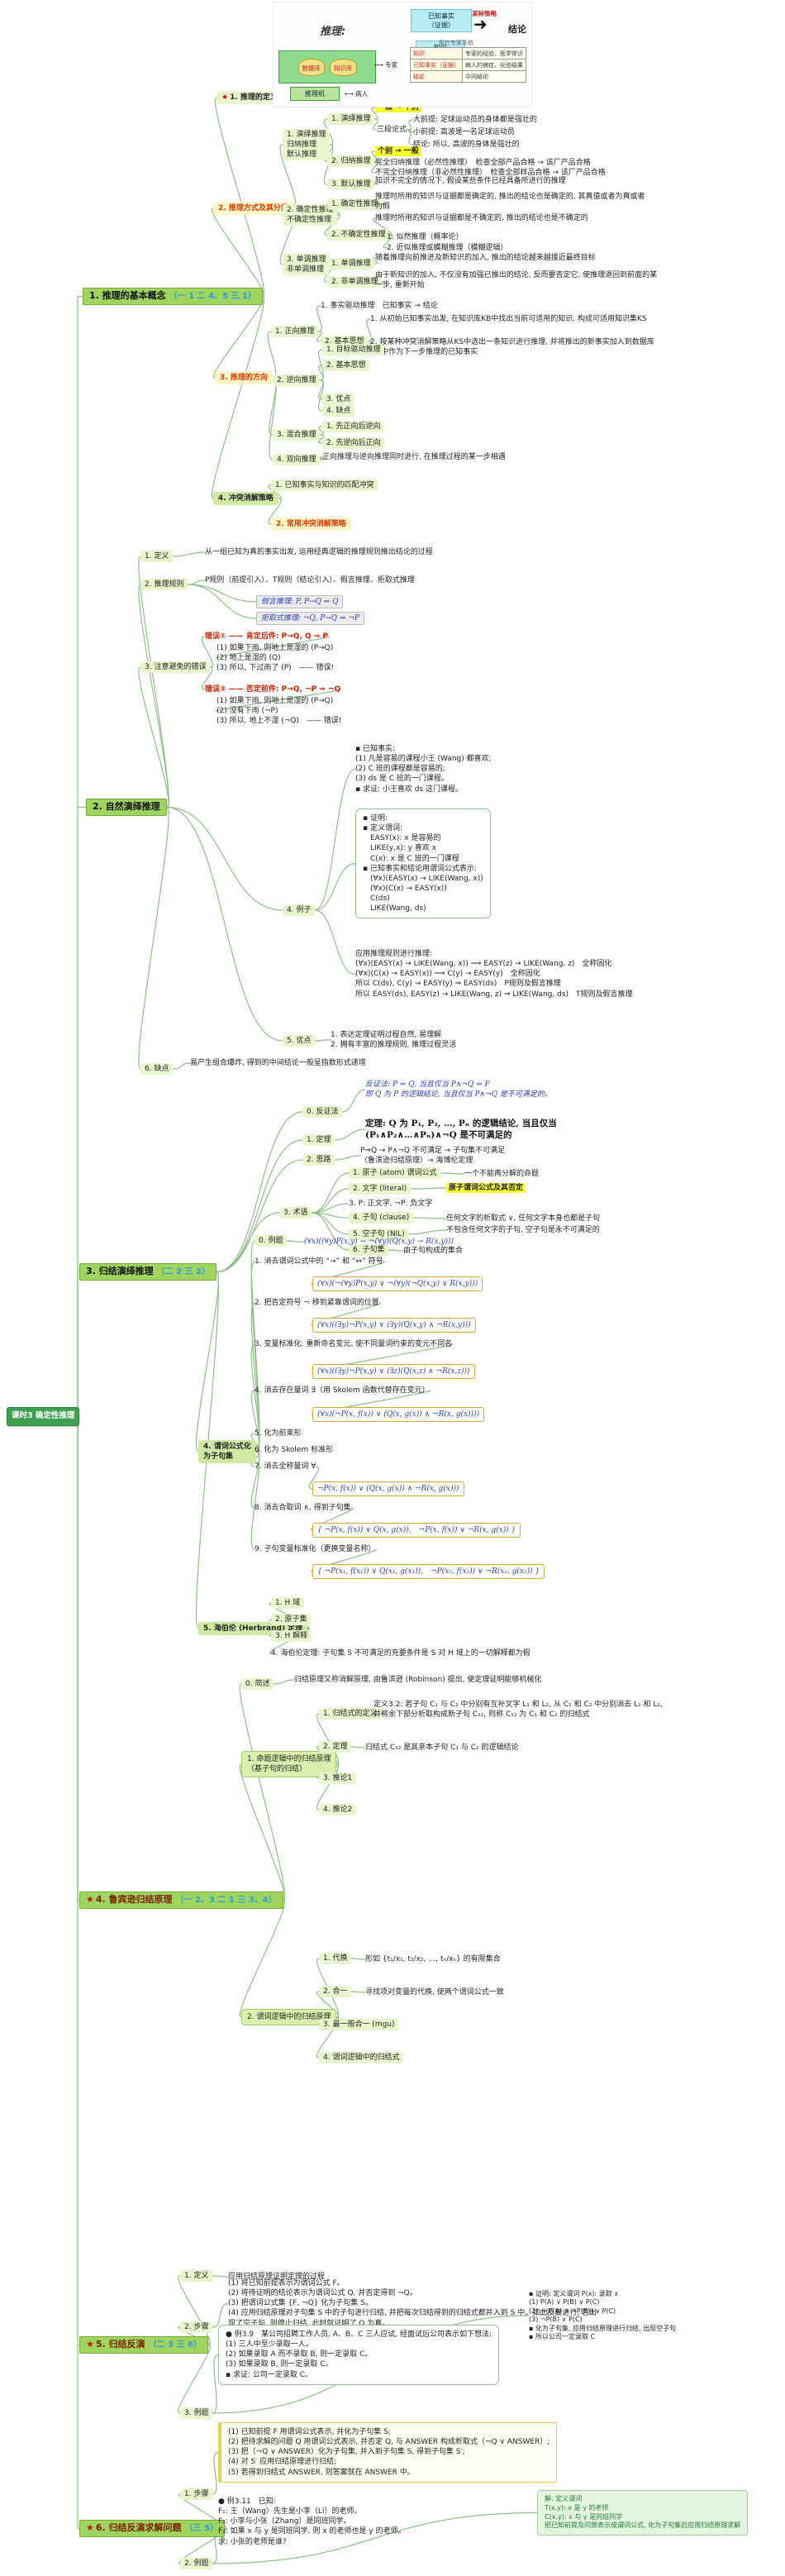  I want to click on node-ridea: 2. 思路, so click(318, 1160).